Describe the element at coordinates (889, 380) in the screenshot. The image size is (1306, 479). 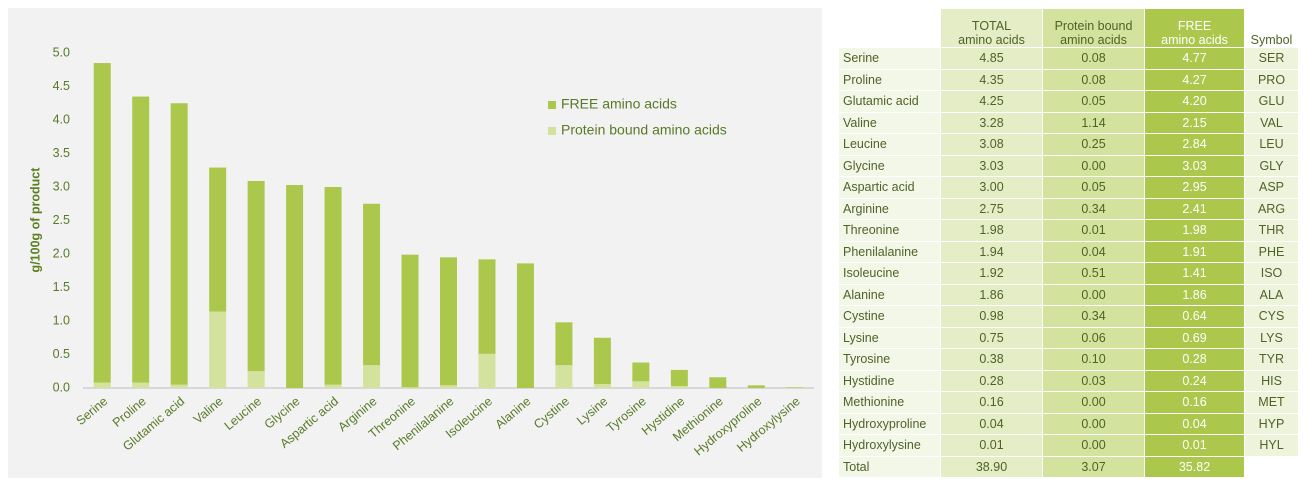
I see `table-cell: Hystidine` at that location.